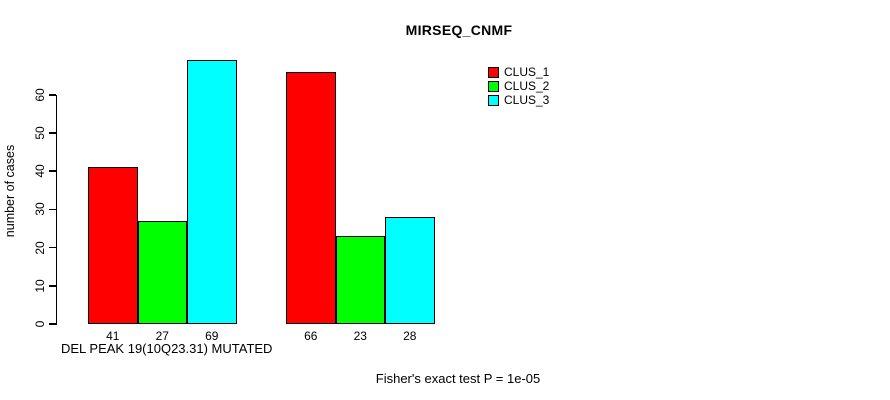 The height and width of the screenshot is (400, 890). What do you see at coordinates (113, 336) in the screenshot?
I see `bar-value-label-clus_1-group1: 41` at bounding box center [113, 336].